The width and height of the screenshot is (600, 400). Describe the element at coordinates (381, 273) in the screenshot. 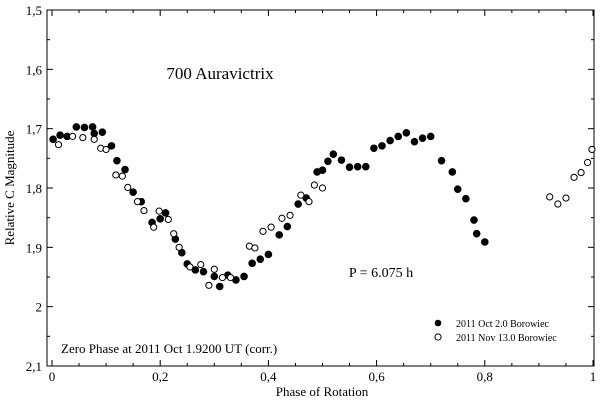

I see `period-annotation: P = 6.075 h` at that location.